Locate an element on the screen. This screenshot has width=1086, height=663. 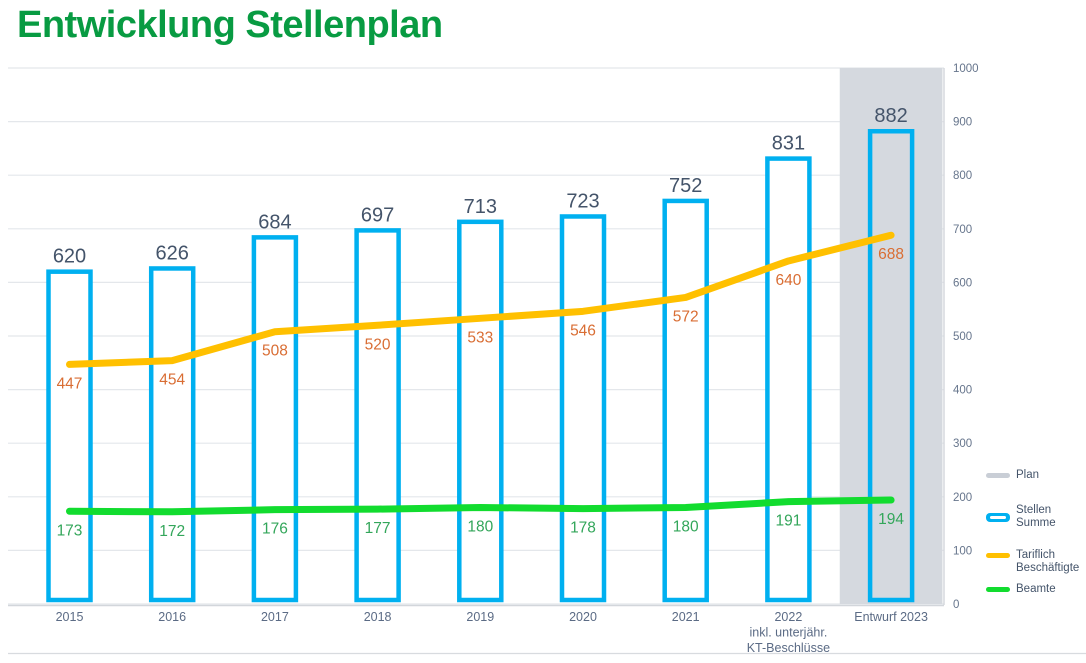
y-tick-label: 800 is located at coordinates (962, 176).